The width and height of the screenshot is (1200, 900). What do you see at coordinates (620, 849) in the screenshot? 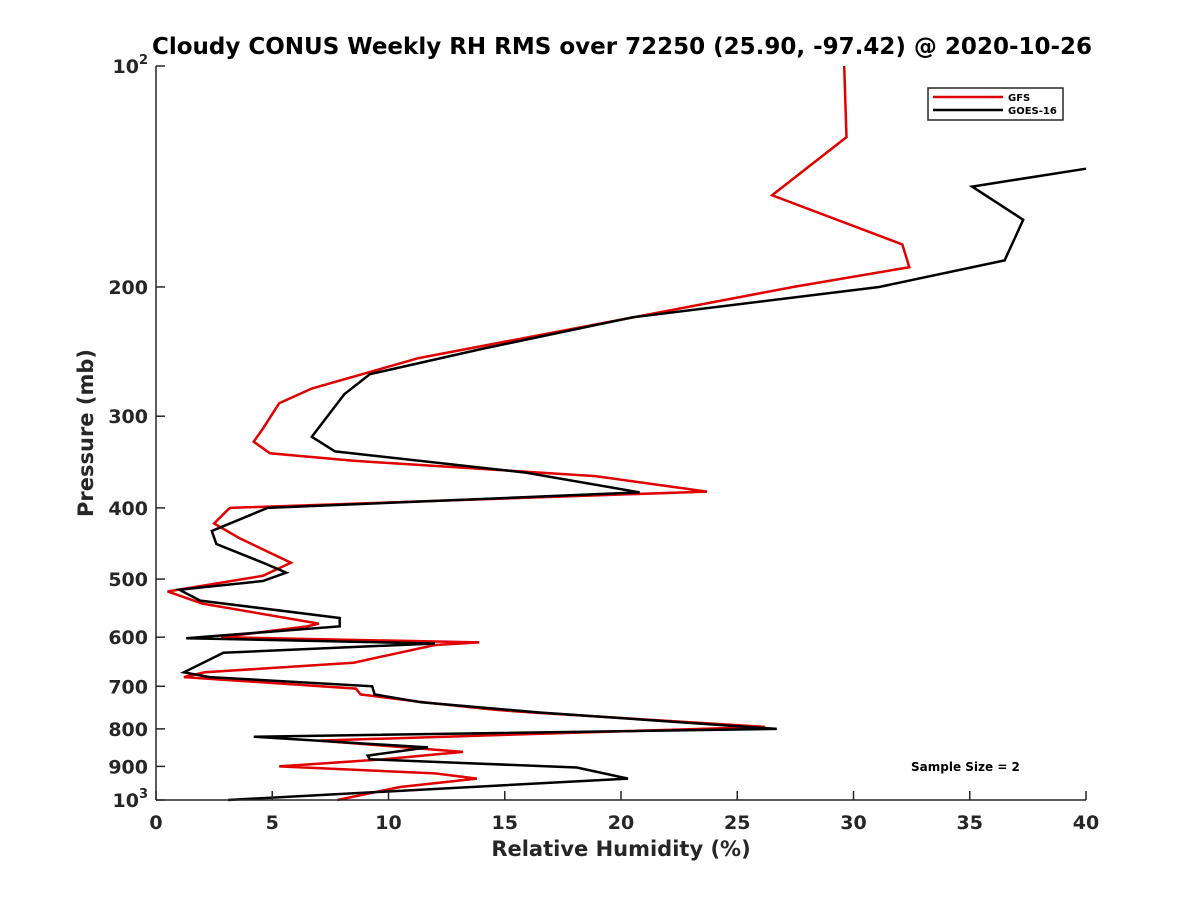
I see `x-axis-label: Relative Humidity (%)` at bounding box center [620, 849].